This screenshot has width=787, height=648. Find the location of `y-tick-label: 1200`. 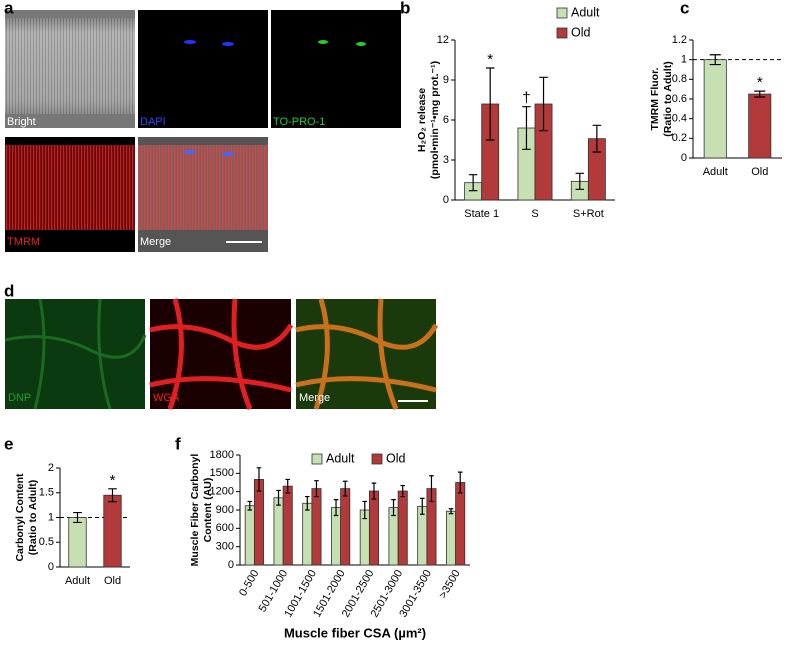

y-tick-label: 1200 is located at coordinates (222, 492).